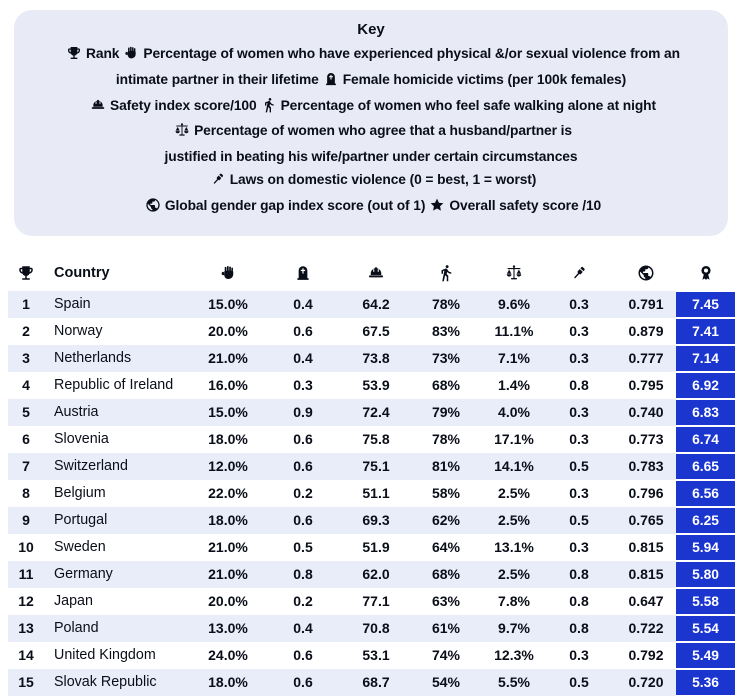 Image resolution: width=742 pixels, height=696 pixels. Describe the element at coordinates (26, 358) in the screenshot. I see `cell-rank: 3` at that location.